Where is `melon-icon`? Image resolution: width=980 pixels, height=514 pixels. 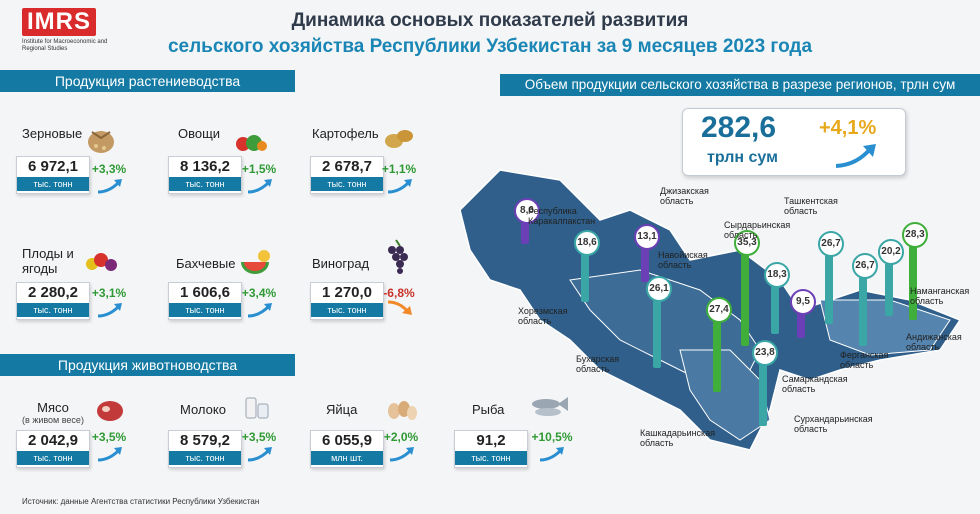 melon-icon is located at coordinates (255, 260).